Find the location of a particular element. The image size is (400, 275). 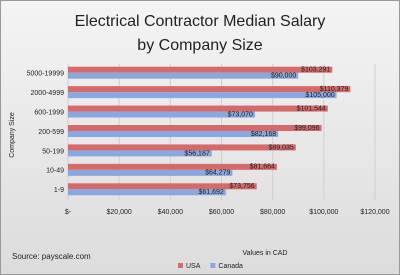

y-tick-label: 5000-19999 is located at coordinates (45, 74).